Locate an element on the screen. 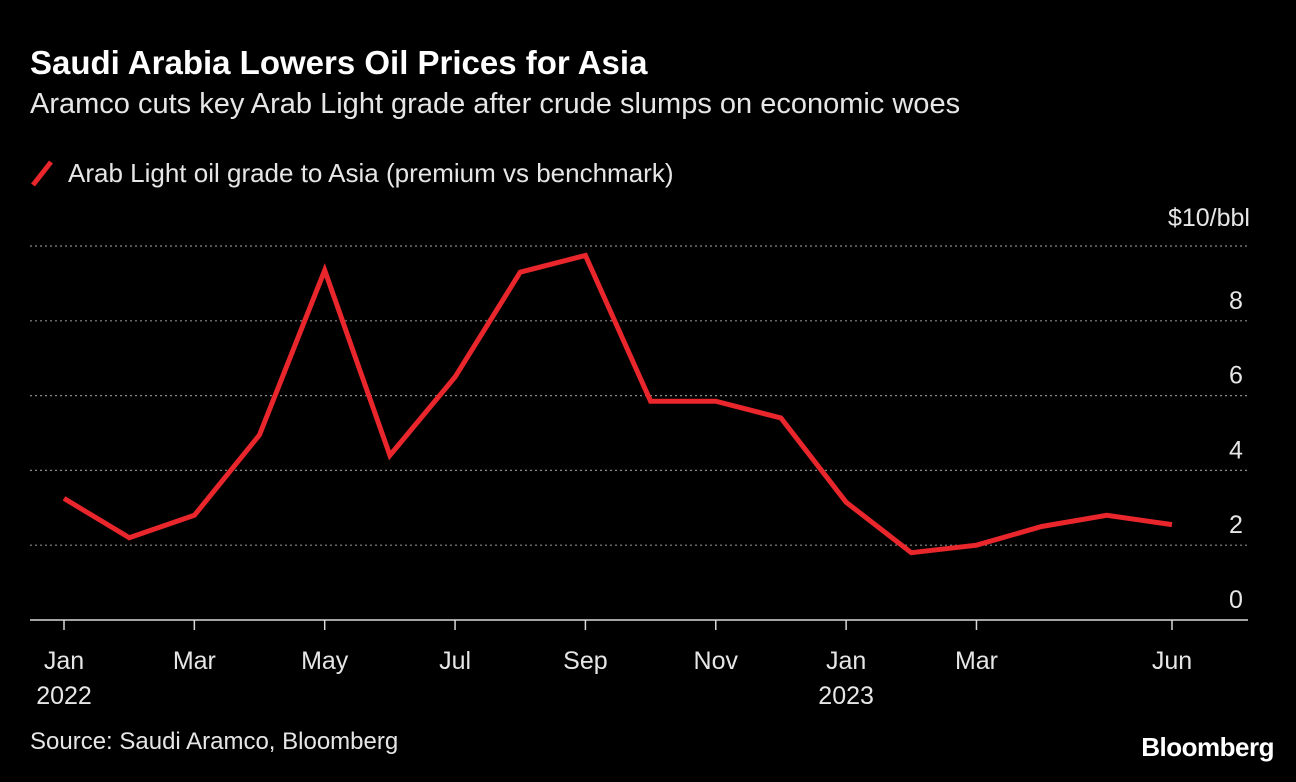 The image size is (1296, 782). x-tick-year-label: 2022 is located at coordinates (64, 696).